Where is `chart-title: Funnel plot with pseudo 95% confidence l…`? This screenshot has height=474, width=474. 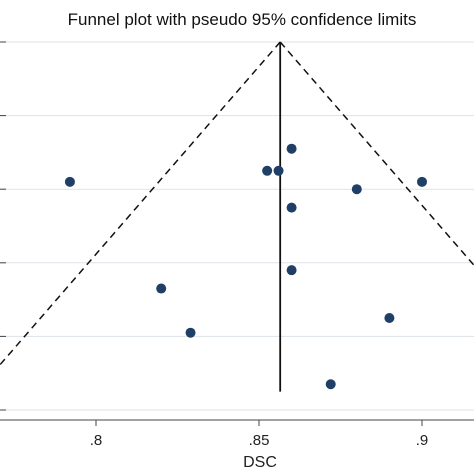 chart-title: Funnel plot with pseudo 95% confidence l… is located at coordinates (242, 19).